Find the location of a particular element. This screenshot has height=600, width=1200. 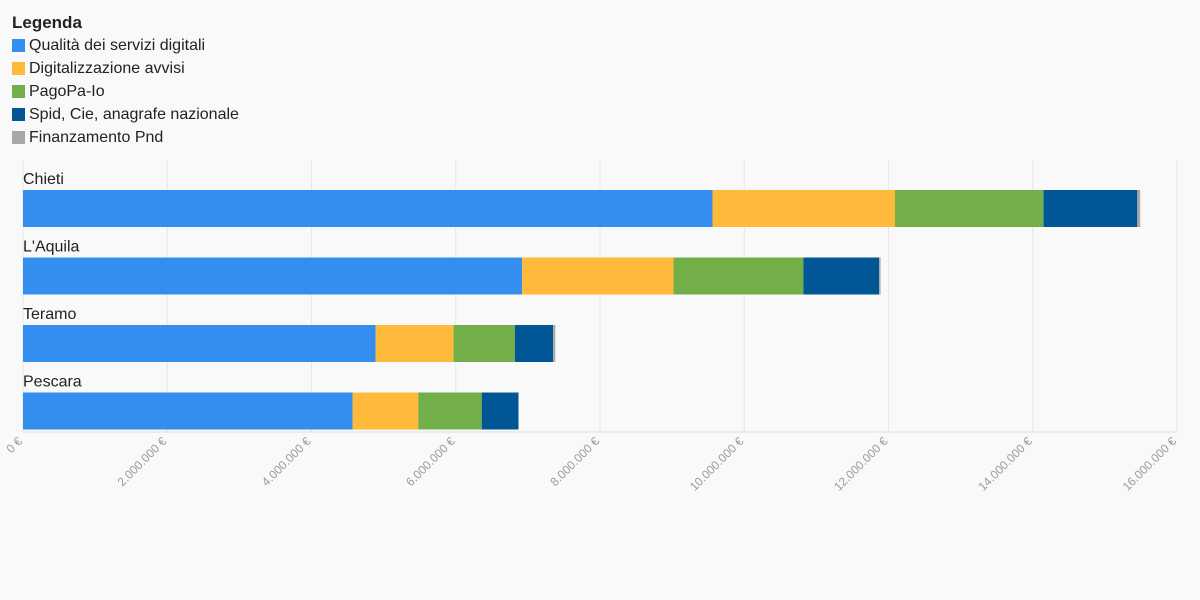

x-tick-label: 6.000.000 € is located at coordinates (430, 461).